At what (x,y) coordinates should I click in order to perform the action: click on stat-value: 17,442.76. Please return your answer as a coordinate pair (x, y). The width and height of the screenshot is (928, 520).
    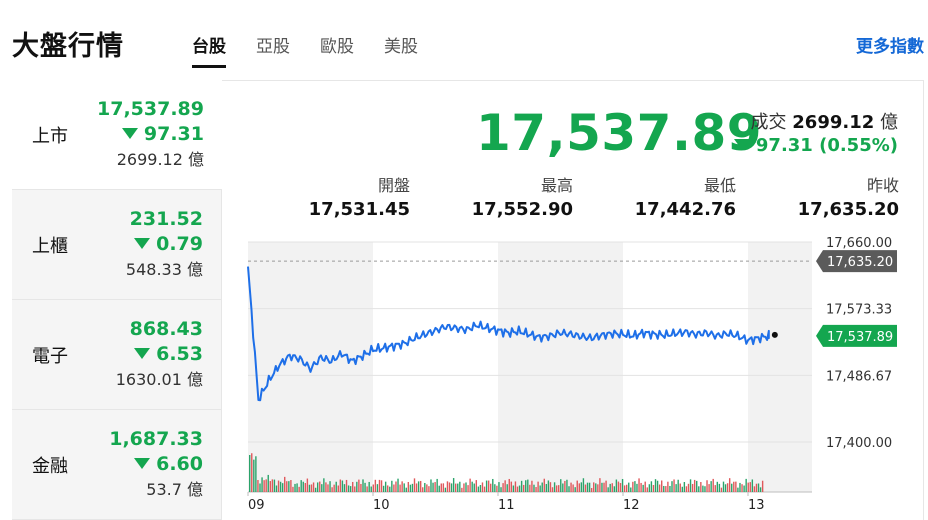
    Looking at the image, I should click on (685, 209).